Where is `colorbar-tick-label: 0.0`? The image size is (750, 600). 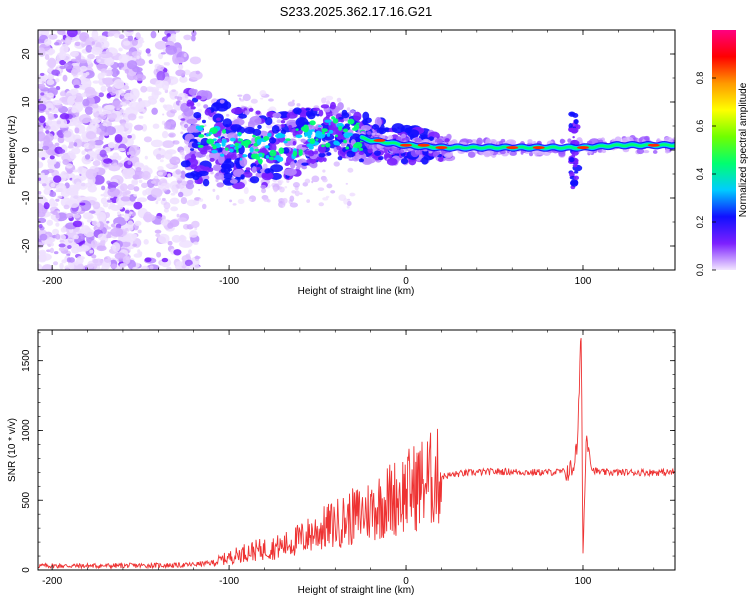
colorbar-tick-label: 0.0 is located at coordinates (700, 270).